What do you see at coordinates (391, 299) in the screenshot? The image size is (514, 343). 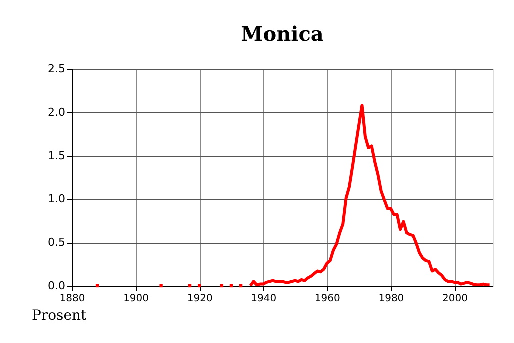 I see `x-tick-label: 1980` at bounding box center [391, 299].